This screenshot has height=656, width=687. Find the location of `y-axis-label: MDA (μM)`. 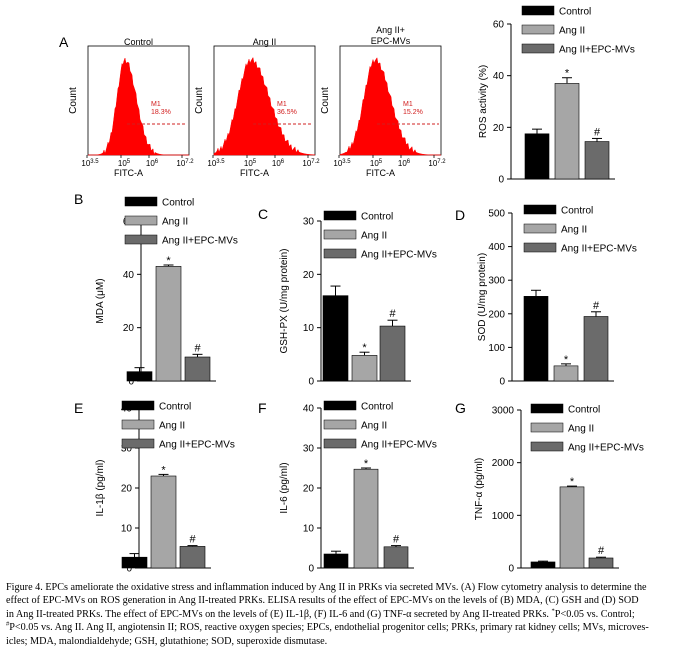

y-axis-label: MDA (μM) is located at coordinates (100, 300).